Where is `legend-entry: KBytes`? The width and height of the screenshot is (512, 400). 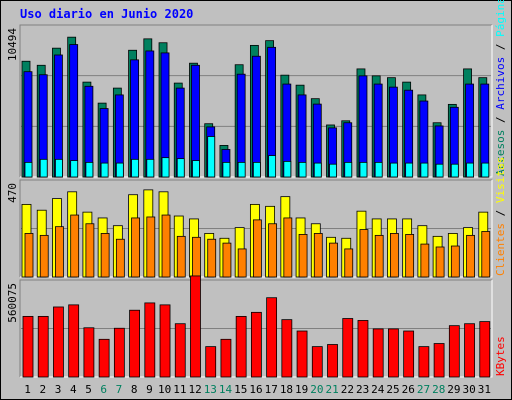
legend-entry: KBytes is located at coordinates (500, 356).